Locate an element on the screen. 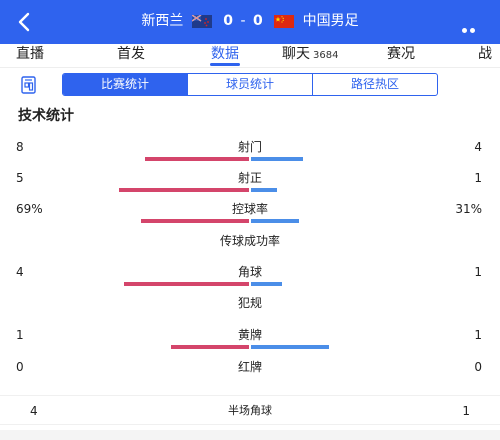 Image resolution: width=500 pixels, height=440 pixels. stat-name: 射门 is located at coordinates (249, 147).